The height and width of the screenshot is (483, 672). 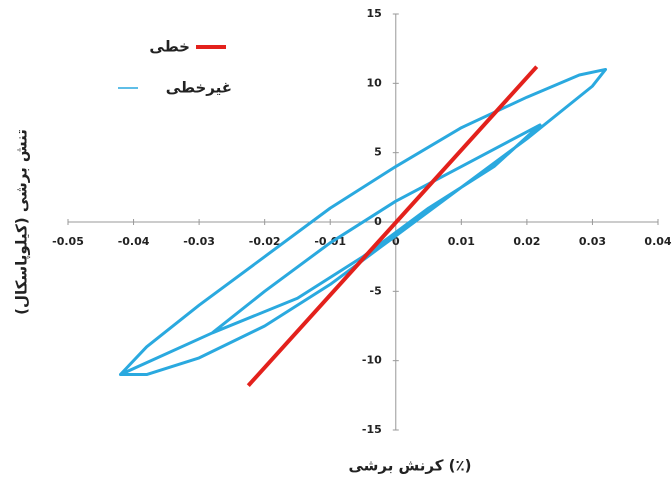 What do you see at coordinates (134, 241) in the screenshot?
I see `x-tick-label: -0.04` at bounding box center [134, 241].